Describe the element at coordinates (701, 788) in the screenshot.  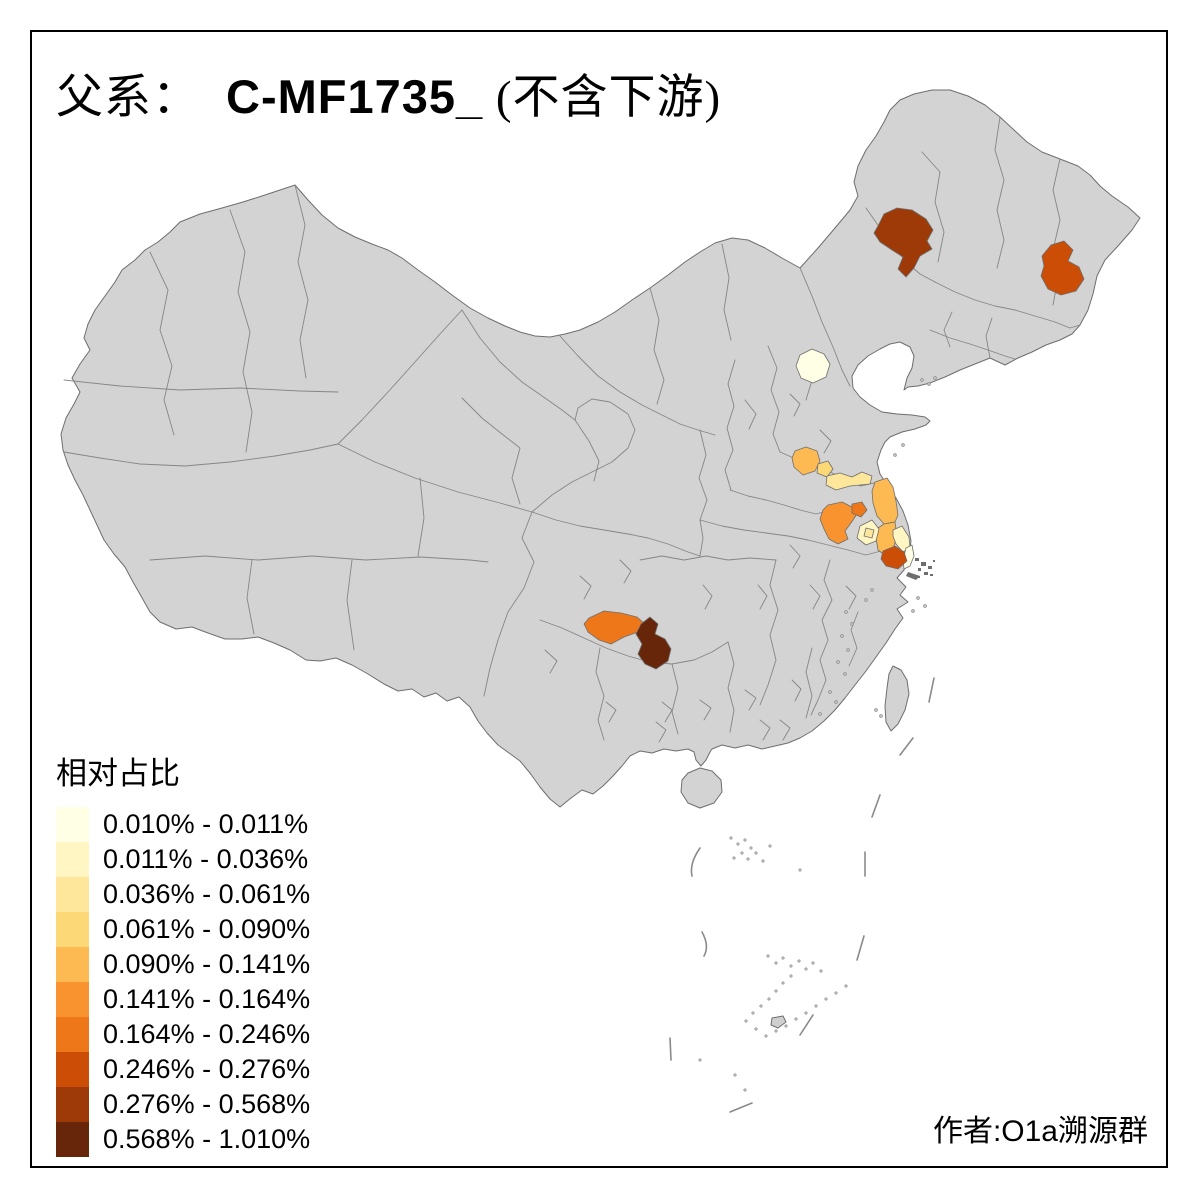
I see `hainan-island` at that location.